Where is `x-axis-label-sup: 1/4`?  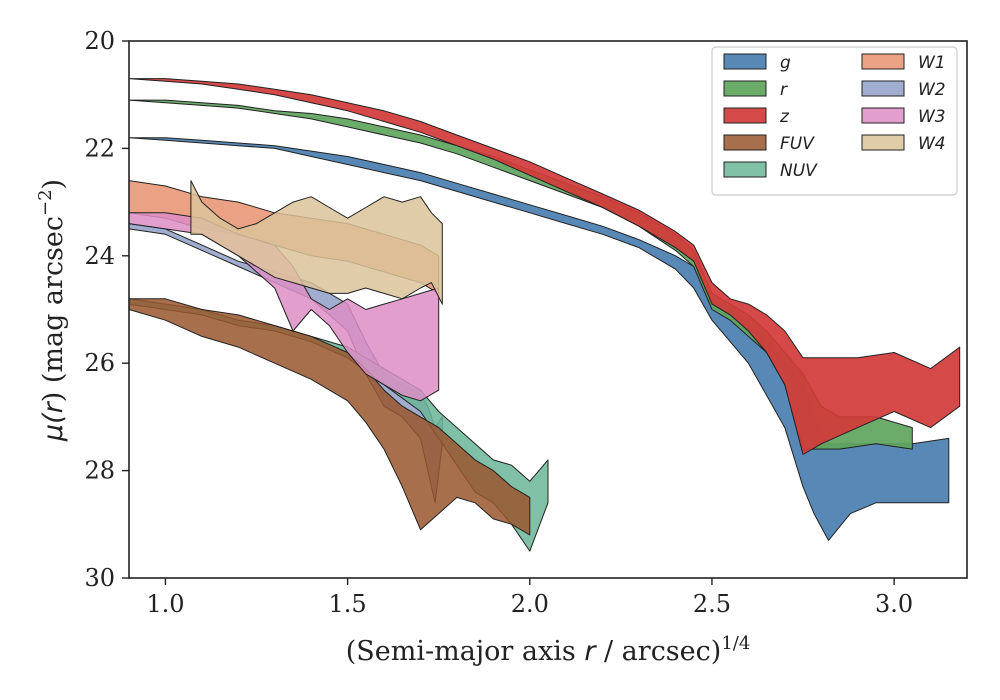
x-axis-label-sup: 1/4 is located at coordinates (735, 643).